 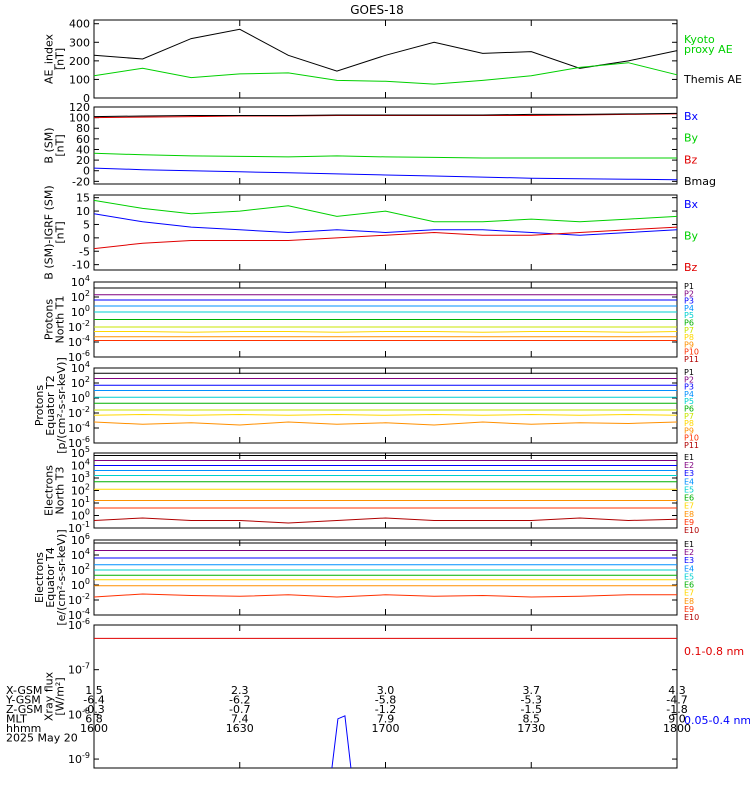 What do you see at coordinates (689, 315) in the screenshot?
I see `legend-label: P5` at bounding box center [689, 315].